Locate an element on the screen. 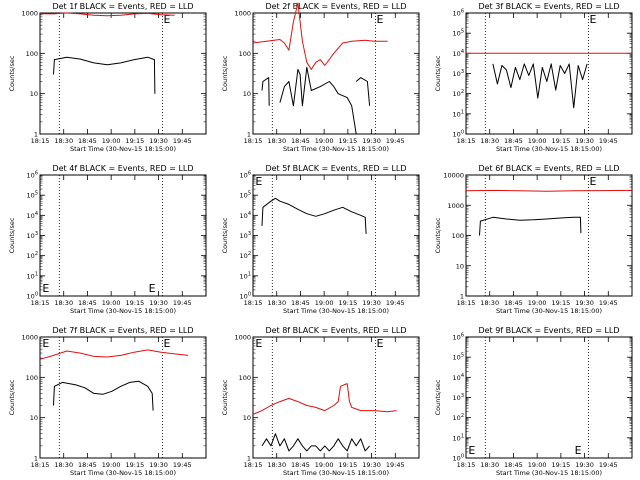  y-tick-label: 10² is located at coordinates (458, 417).